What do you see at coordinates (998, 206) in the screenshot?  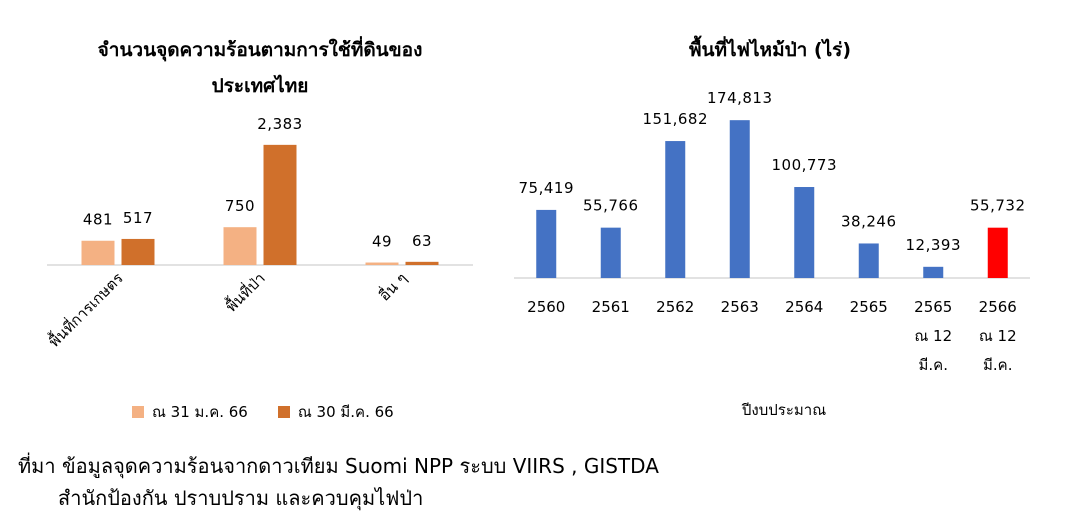 I see `right-bar-value-label: 55,732` at bounding box center [998, 206].